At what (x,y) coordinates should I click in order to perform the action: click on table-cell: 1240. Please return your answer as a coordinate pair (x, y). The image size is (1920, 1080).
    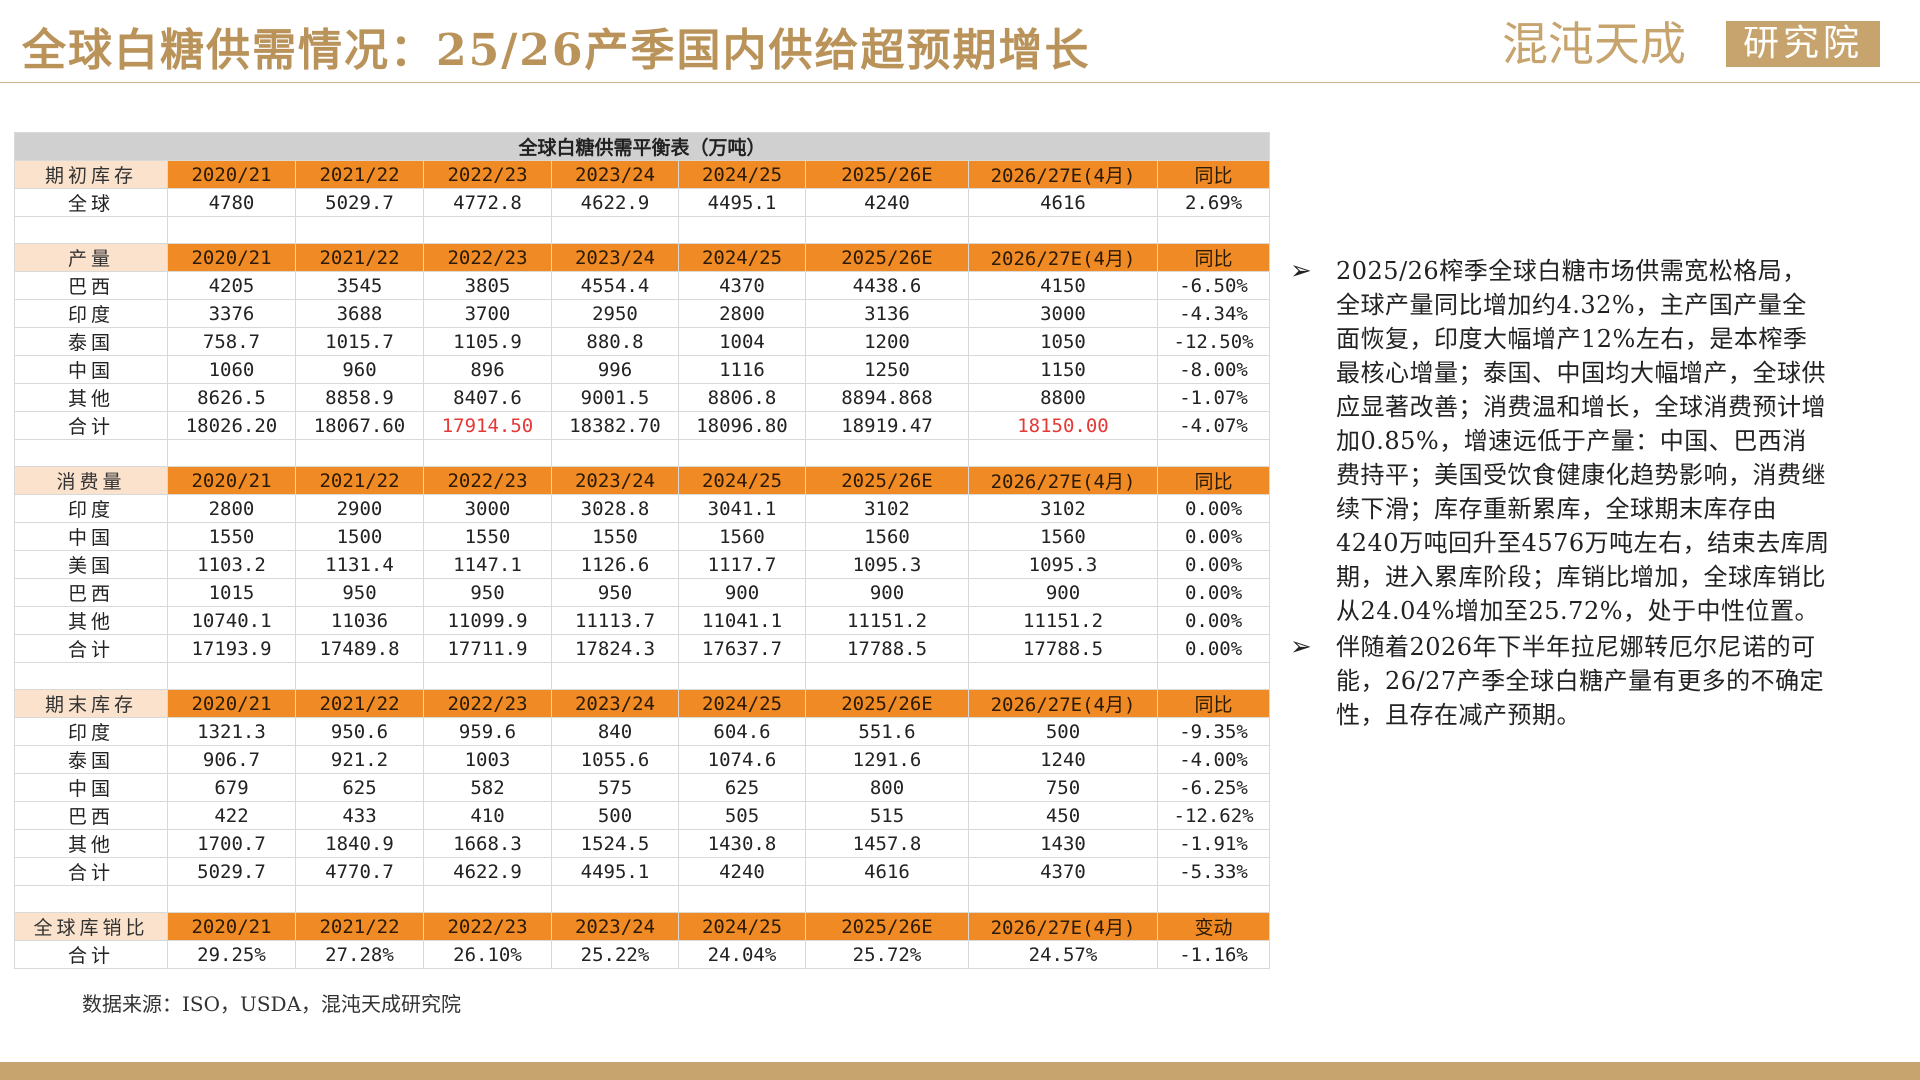
    Looking at the image, I should click on (1063, 759).